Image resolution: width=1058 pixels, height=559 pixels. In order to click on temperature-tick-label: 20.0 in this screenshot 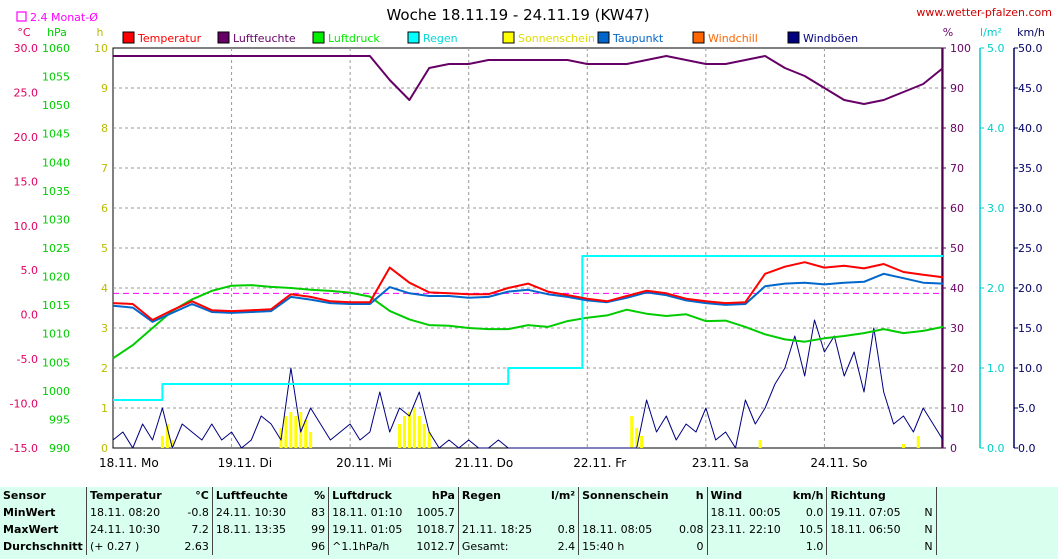, I will do `click(26, 137)`.